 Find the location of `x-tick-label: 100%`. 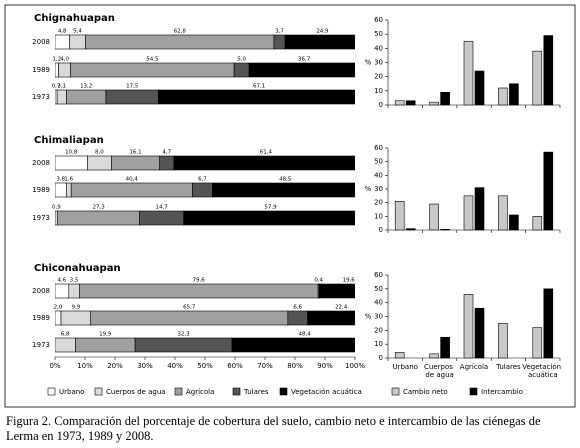

x-tick-label: 100% is located at coordinates (355, 366).